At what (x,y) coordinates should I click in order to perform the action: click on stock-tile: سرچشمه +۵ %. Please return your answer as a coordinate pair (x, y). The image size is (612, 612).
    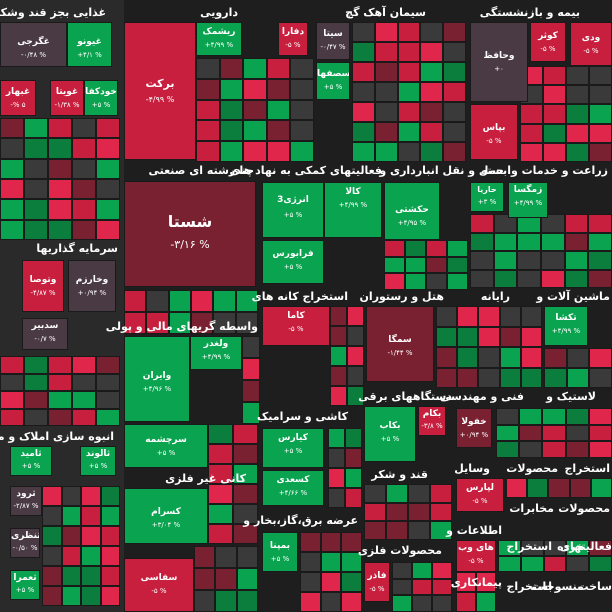
    Looking at the image, I should click on (166, 446).